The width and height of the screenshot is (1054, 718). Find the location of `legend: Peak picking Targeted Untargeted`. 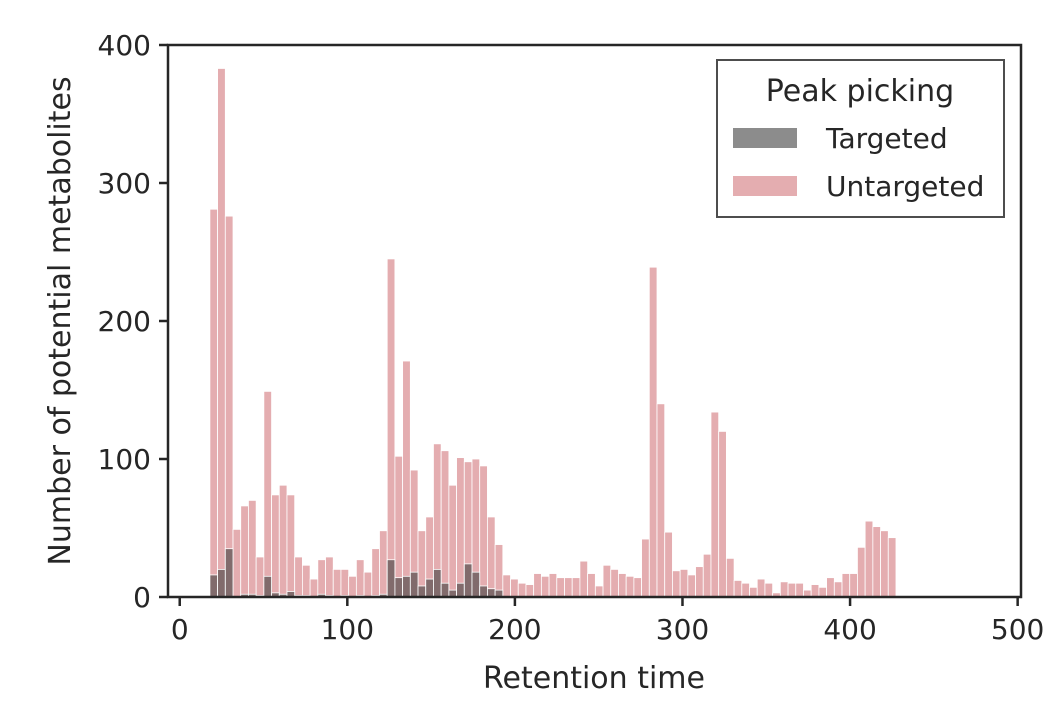

legend: Peak picking Targeted Untargeted is located at coordinates (860, 138).